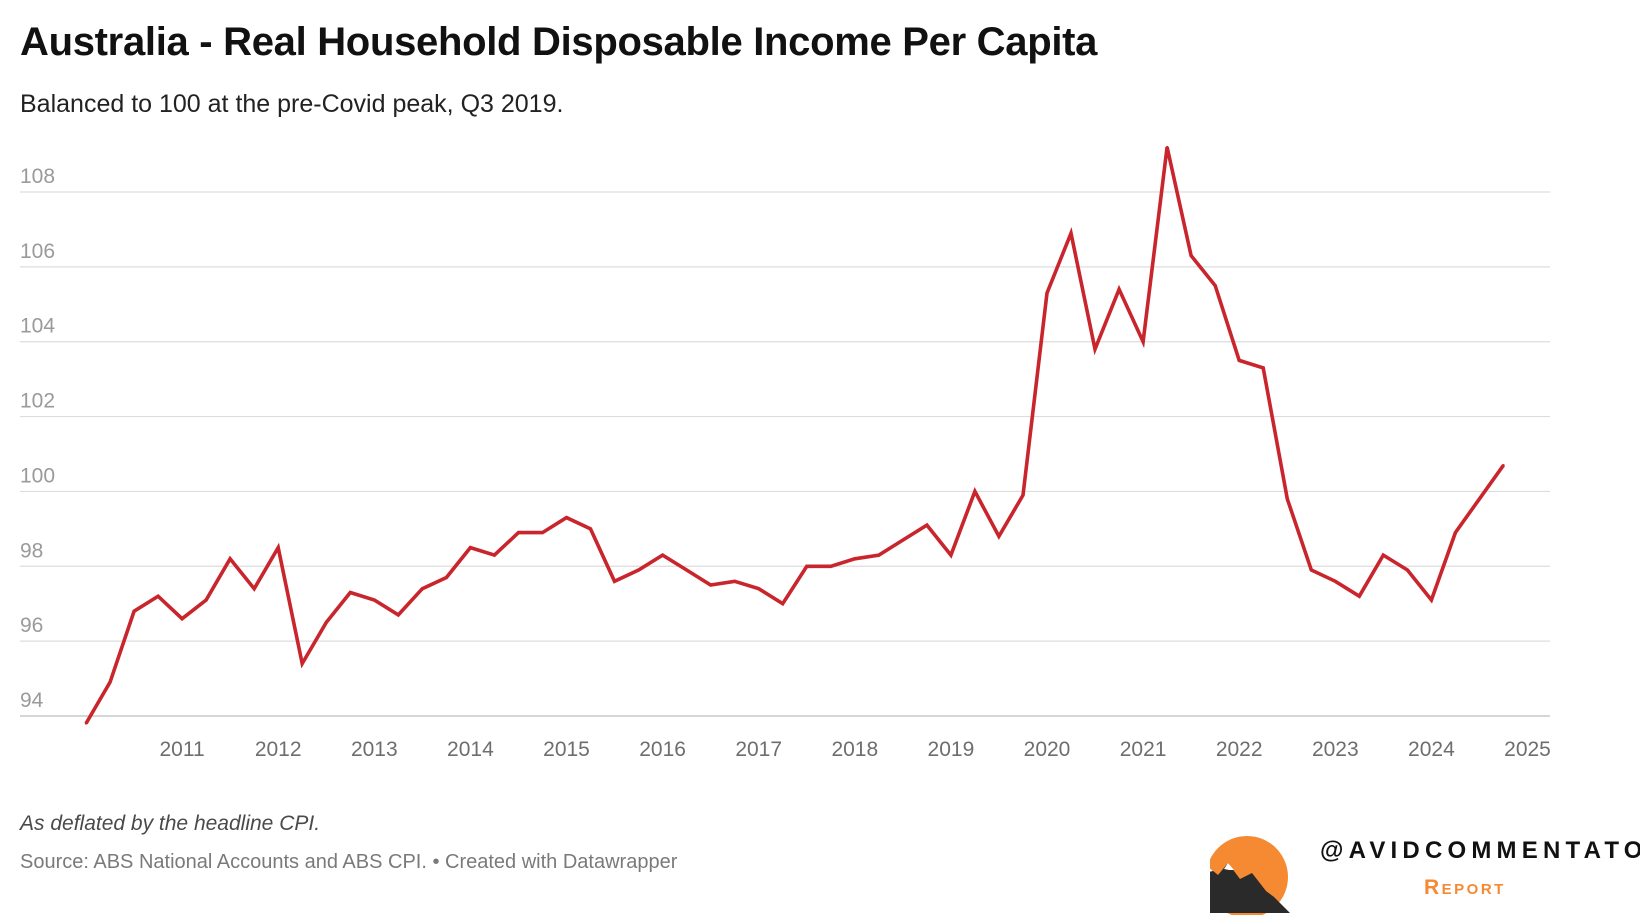 Image resolution: width=1640 pixels, height=920 pixels. Describe the element at coordinates (1527, 749) in the screenshot. I see `x-tick-label: 2025` at that location.